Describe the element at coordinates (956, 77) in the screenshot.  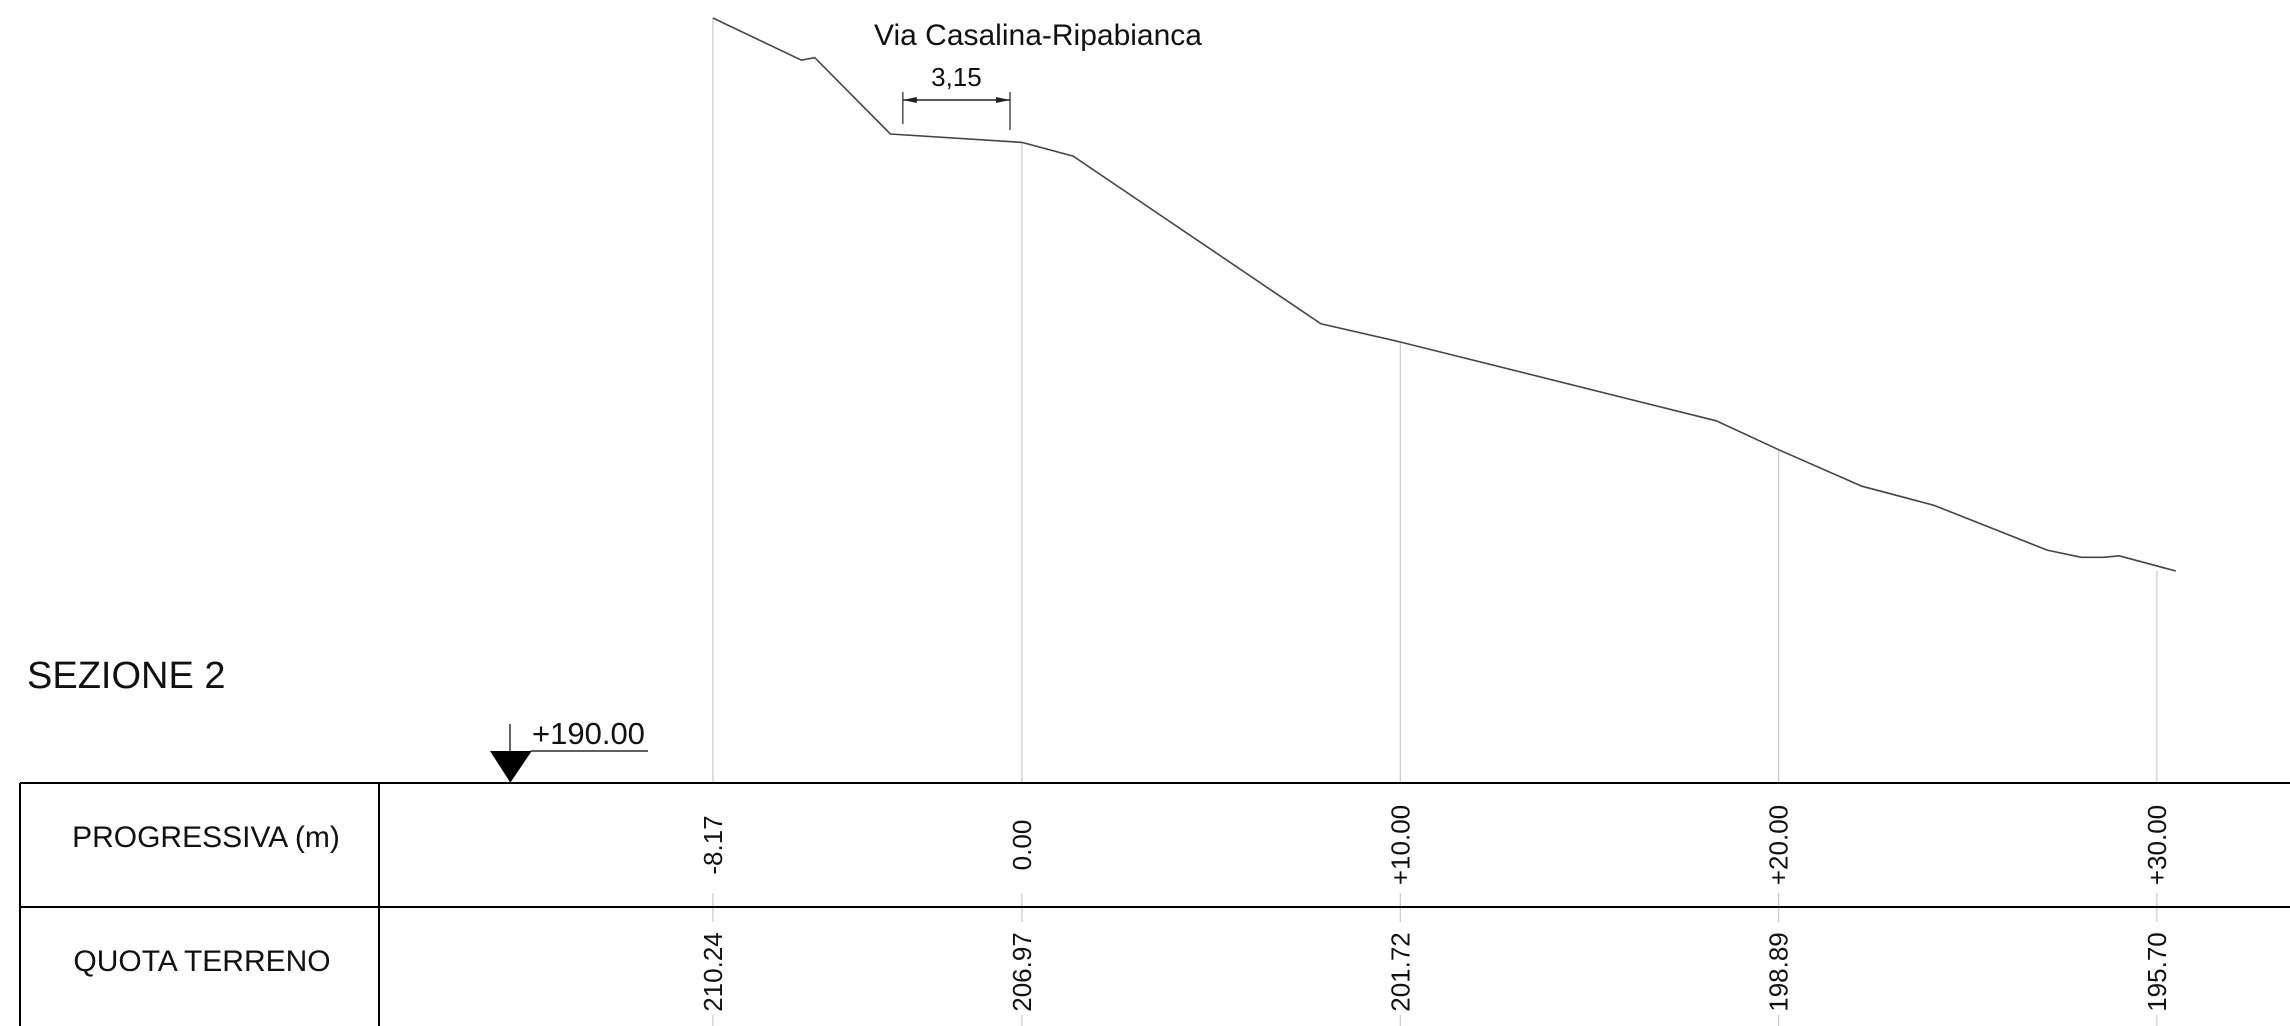
I see `dimension-label: 3,15` at that location.